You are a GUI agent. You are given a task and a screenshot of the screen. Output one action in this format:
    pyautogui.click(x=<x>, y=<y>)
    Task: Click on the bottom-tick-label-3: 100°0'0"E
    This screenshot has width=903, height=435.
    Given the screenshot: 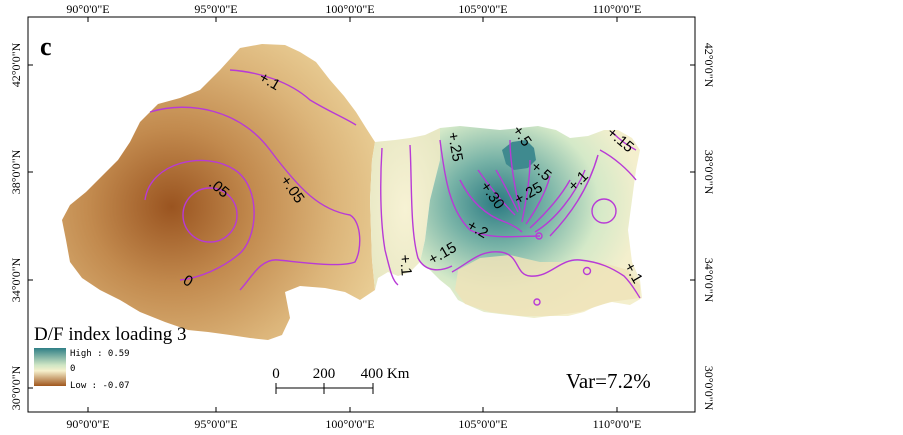 What is the action you would take?
    pyautogui.click(x=349, y=424)
    